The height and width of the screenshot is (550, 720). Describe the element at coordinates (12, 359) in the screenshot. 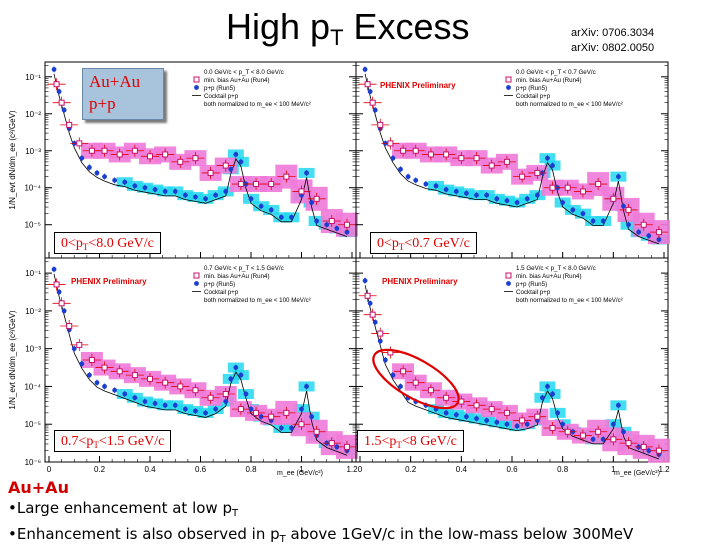

I see `y-axis-title-bottom: 1/N_evt dN/dm_ee (c²/GeV)` at that location.